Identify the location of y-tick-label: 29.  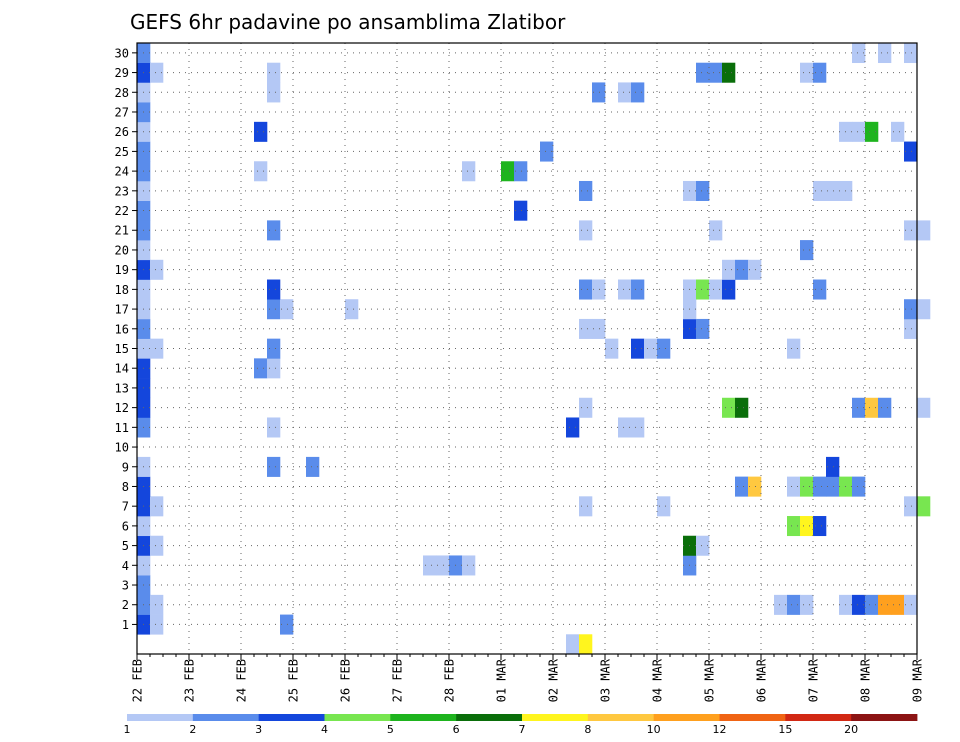
(122, 73).